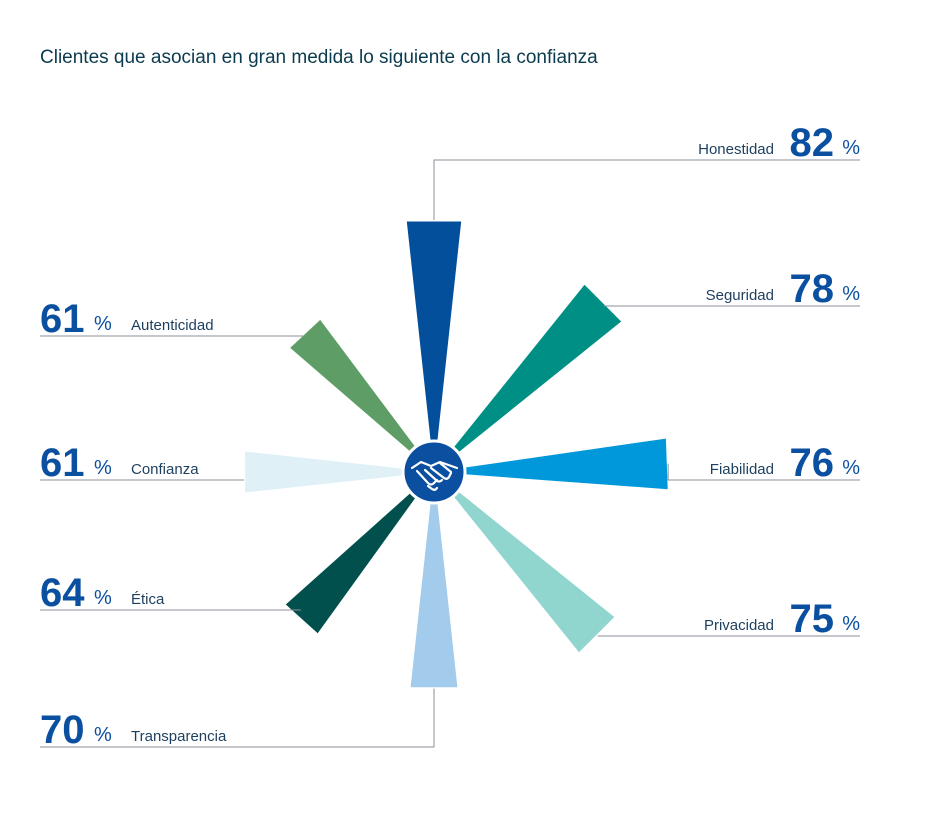 The image size is (928, 814). What do you see at coordinates (148, 599) in the screenshot?
I see `label-etica: Ética` at bounding box center [148, 599].